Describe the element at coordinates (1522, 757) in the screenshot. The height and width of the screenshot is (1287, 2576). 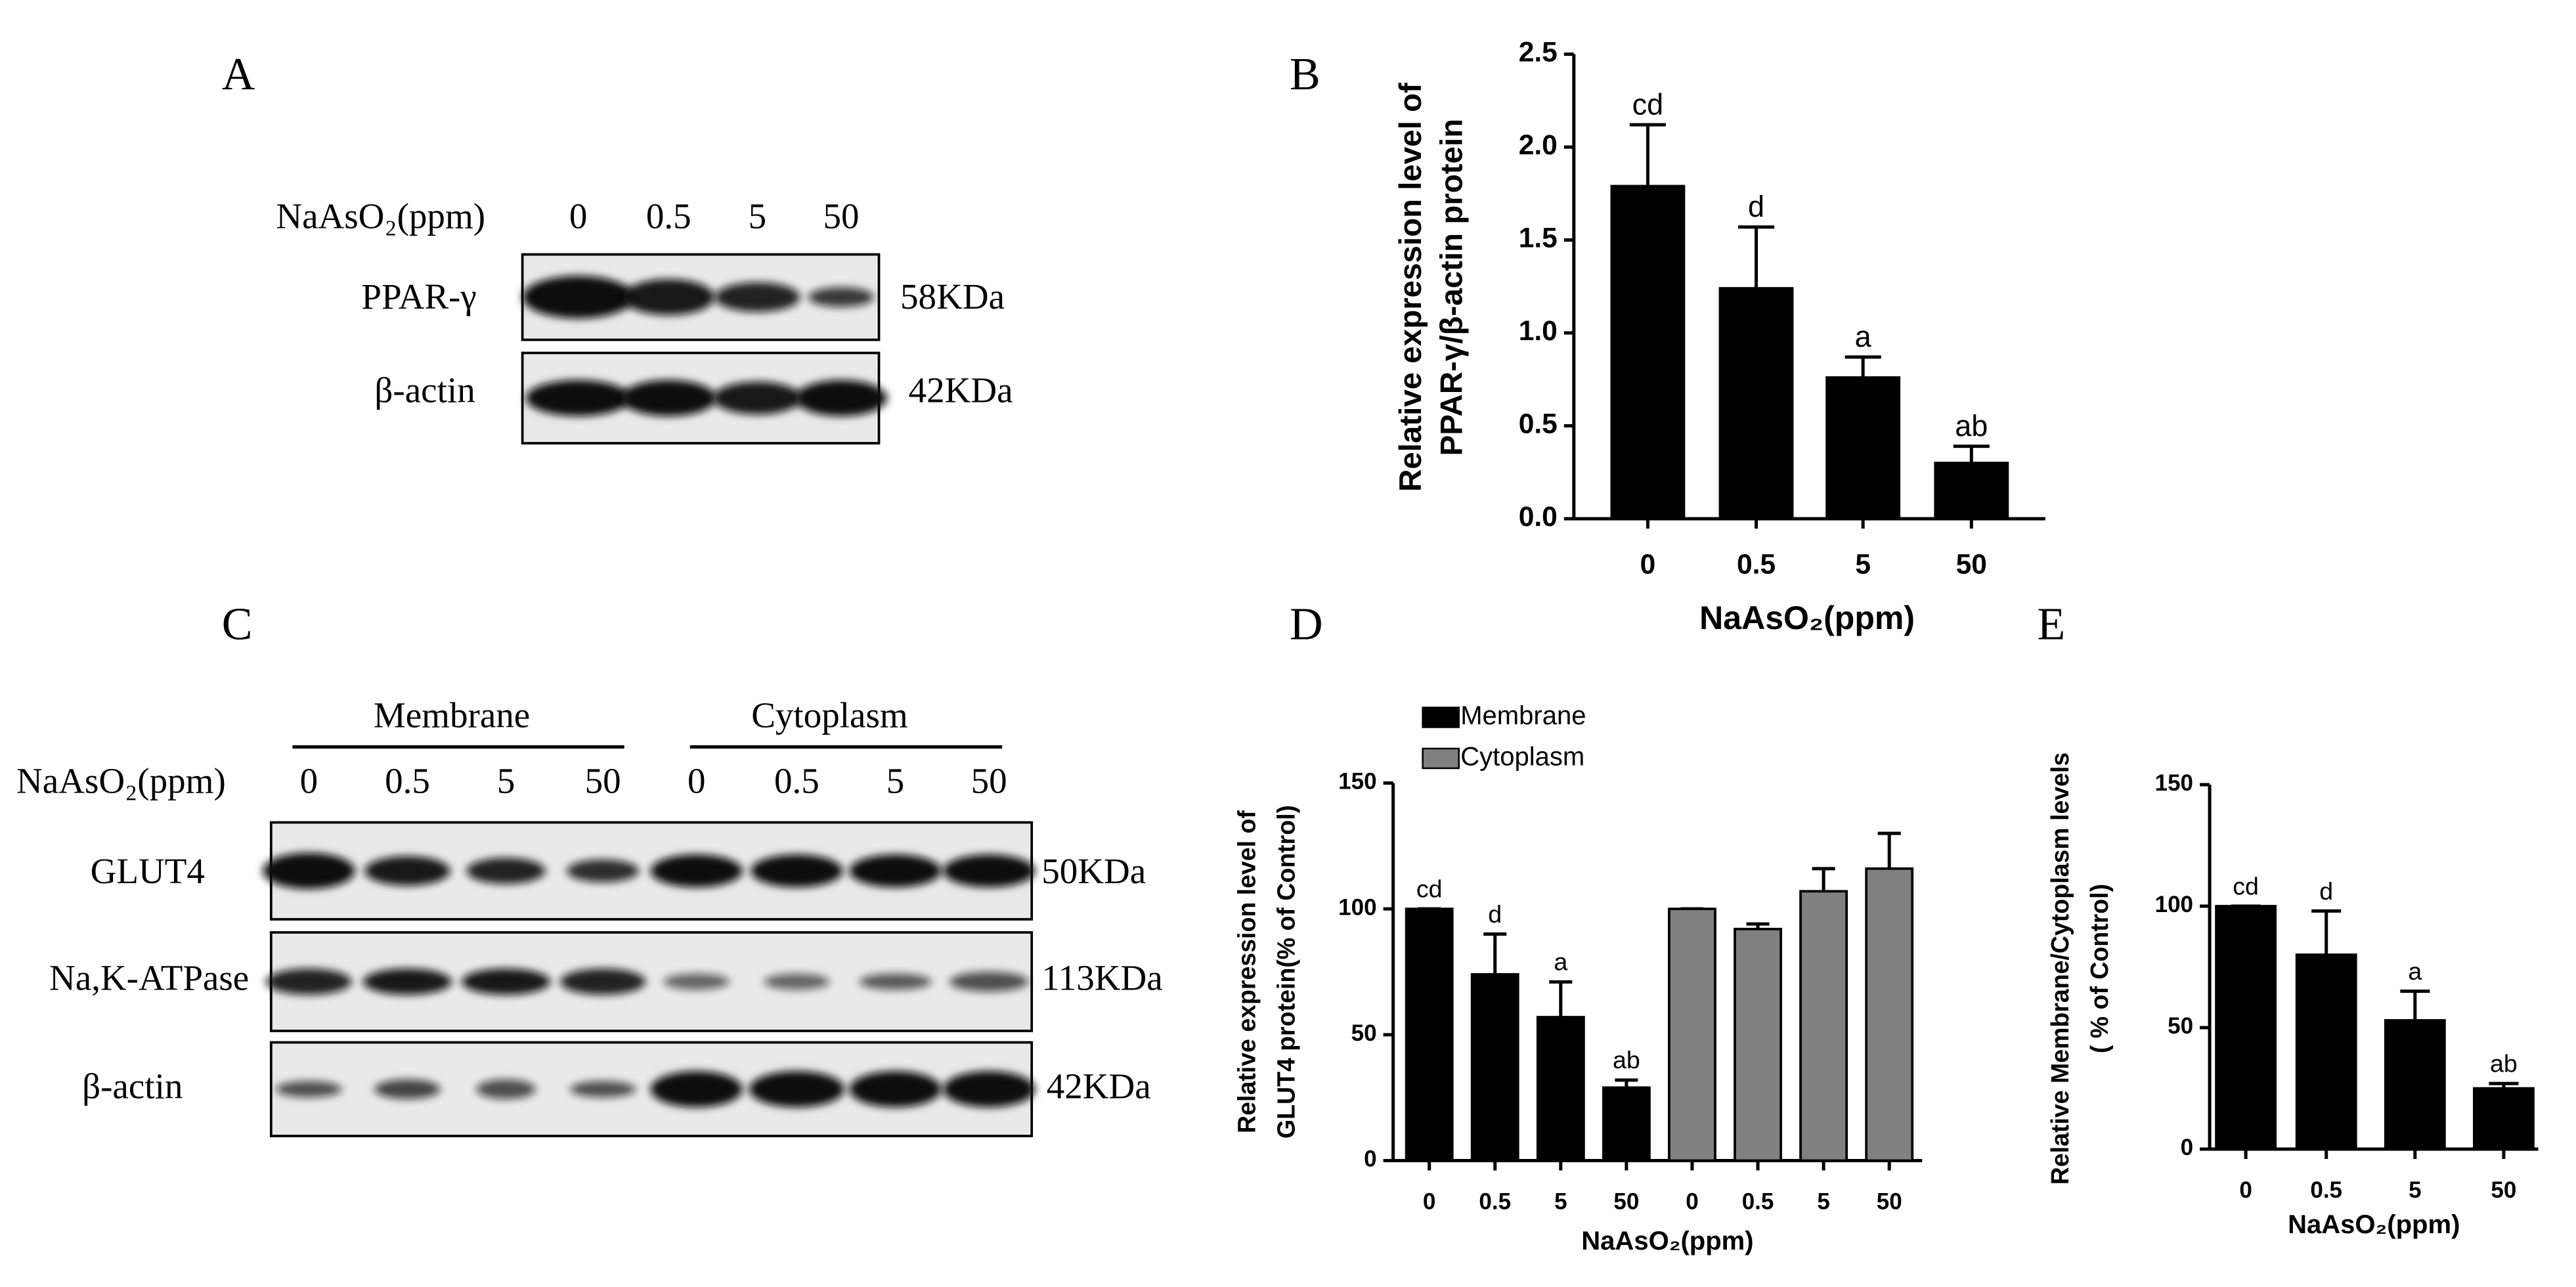
I see `legend-label: Cytoplasm` at that location.